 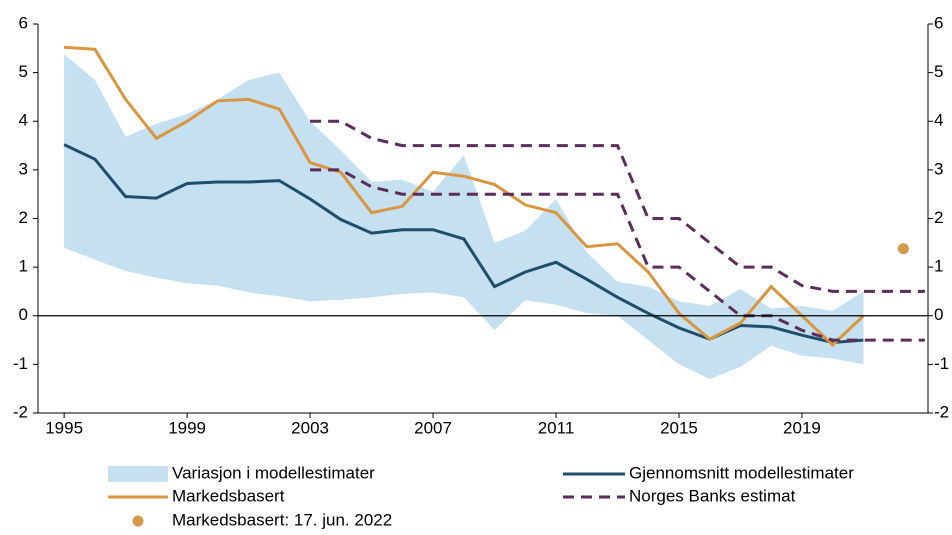 I want to click on legend-label: Markedsbasert: 17. jun. 2022, so click(x=282, y=519).